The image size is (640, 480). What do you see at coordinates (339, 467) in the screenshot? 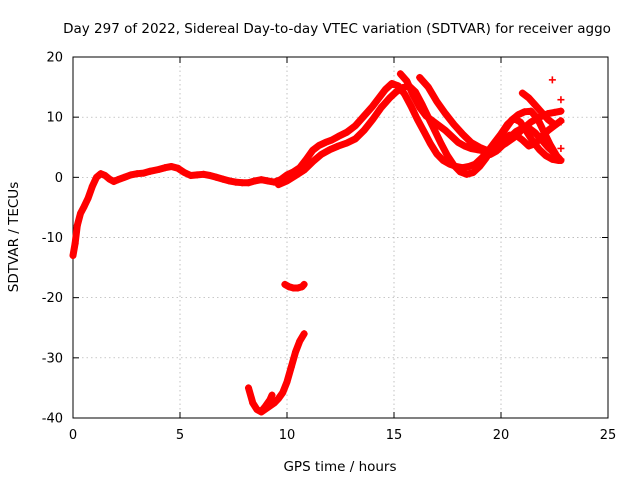
I see `x-axis-label: GPS time / hours` at bounding box center [339, 467].